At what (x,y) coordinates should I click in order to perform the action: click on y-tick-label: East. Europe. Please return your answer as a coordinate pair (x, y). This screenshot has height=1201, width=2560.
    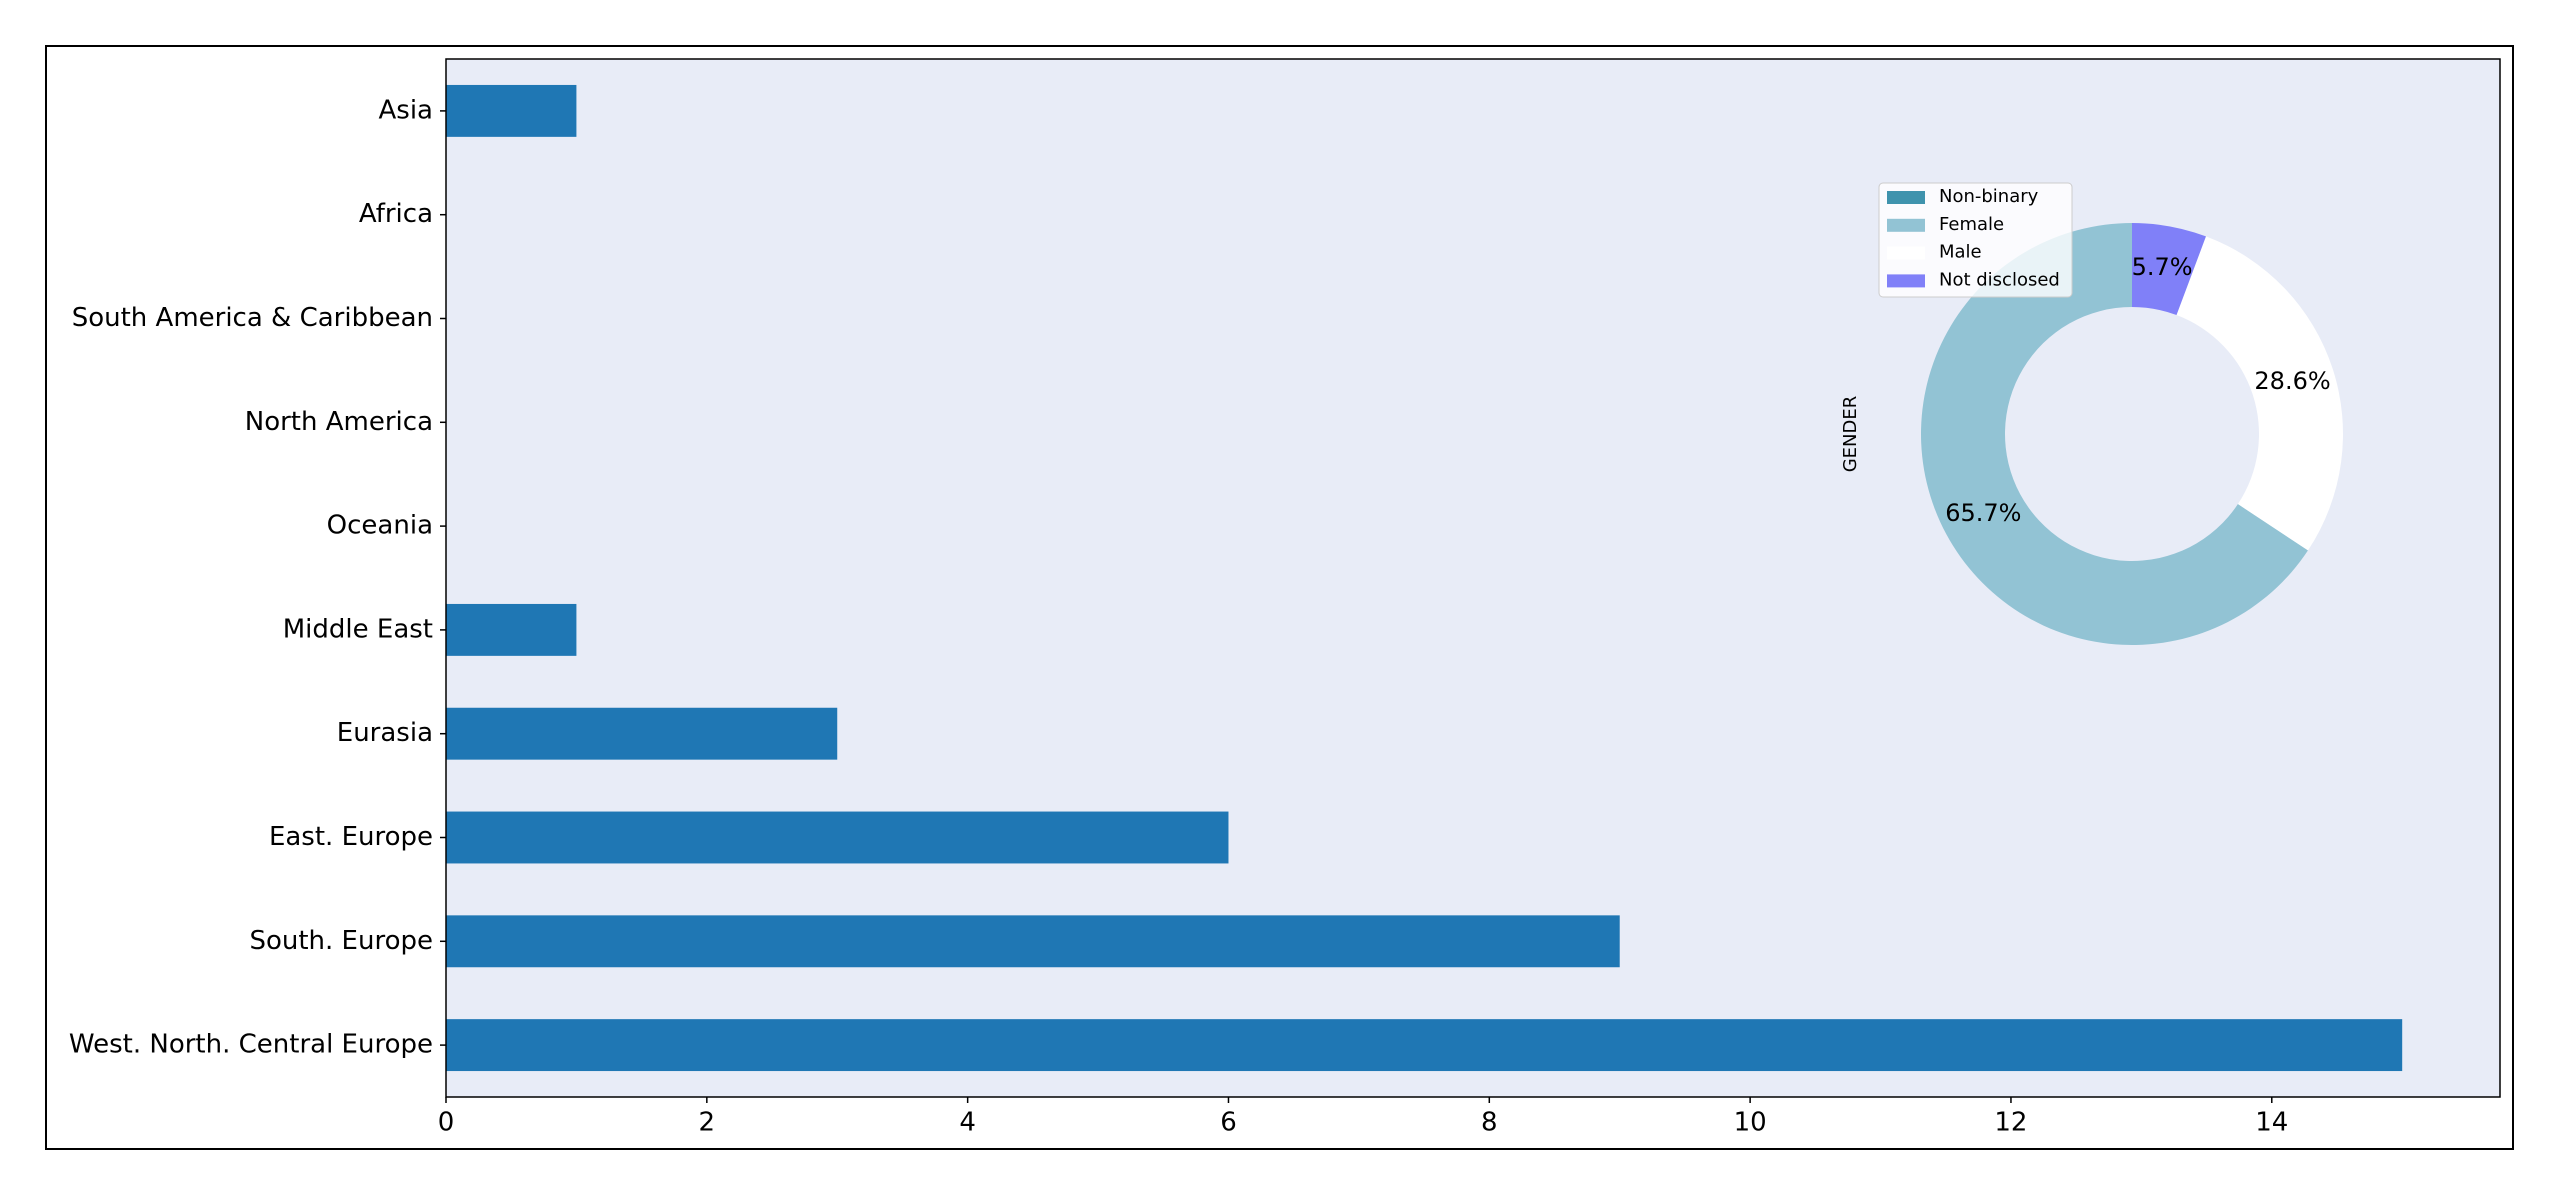
    Looking at the image, I should click on (351, 837).